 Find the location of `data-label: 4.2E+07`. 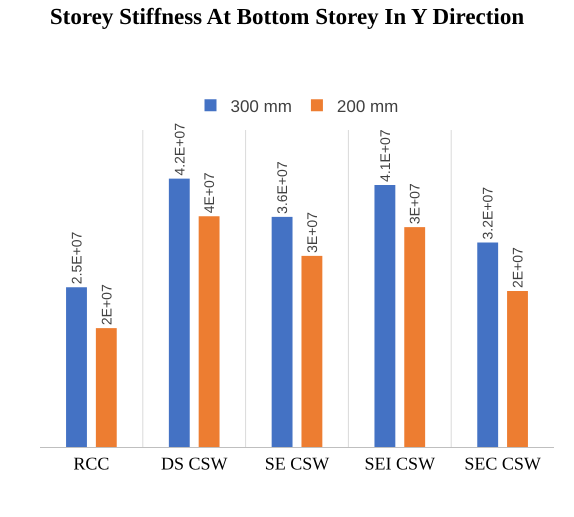

data-label: 4.2E+07 is located at coordinates (179, 149).